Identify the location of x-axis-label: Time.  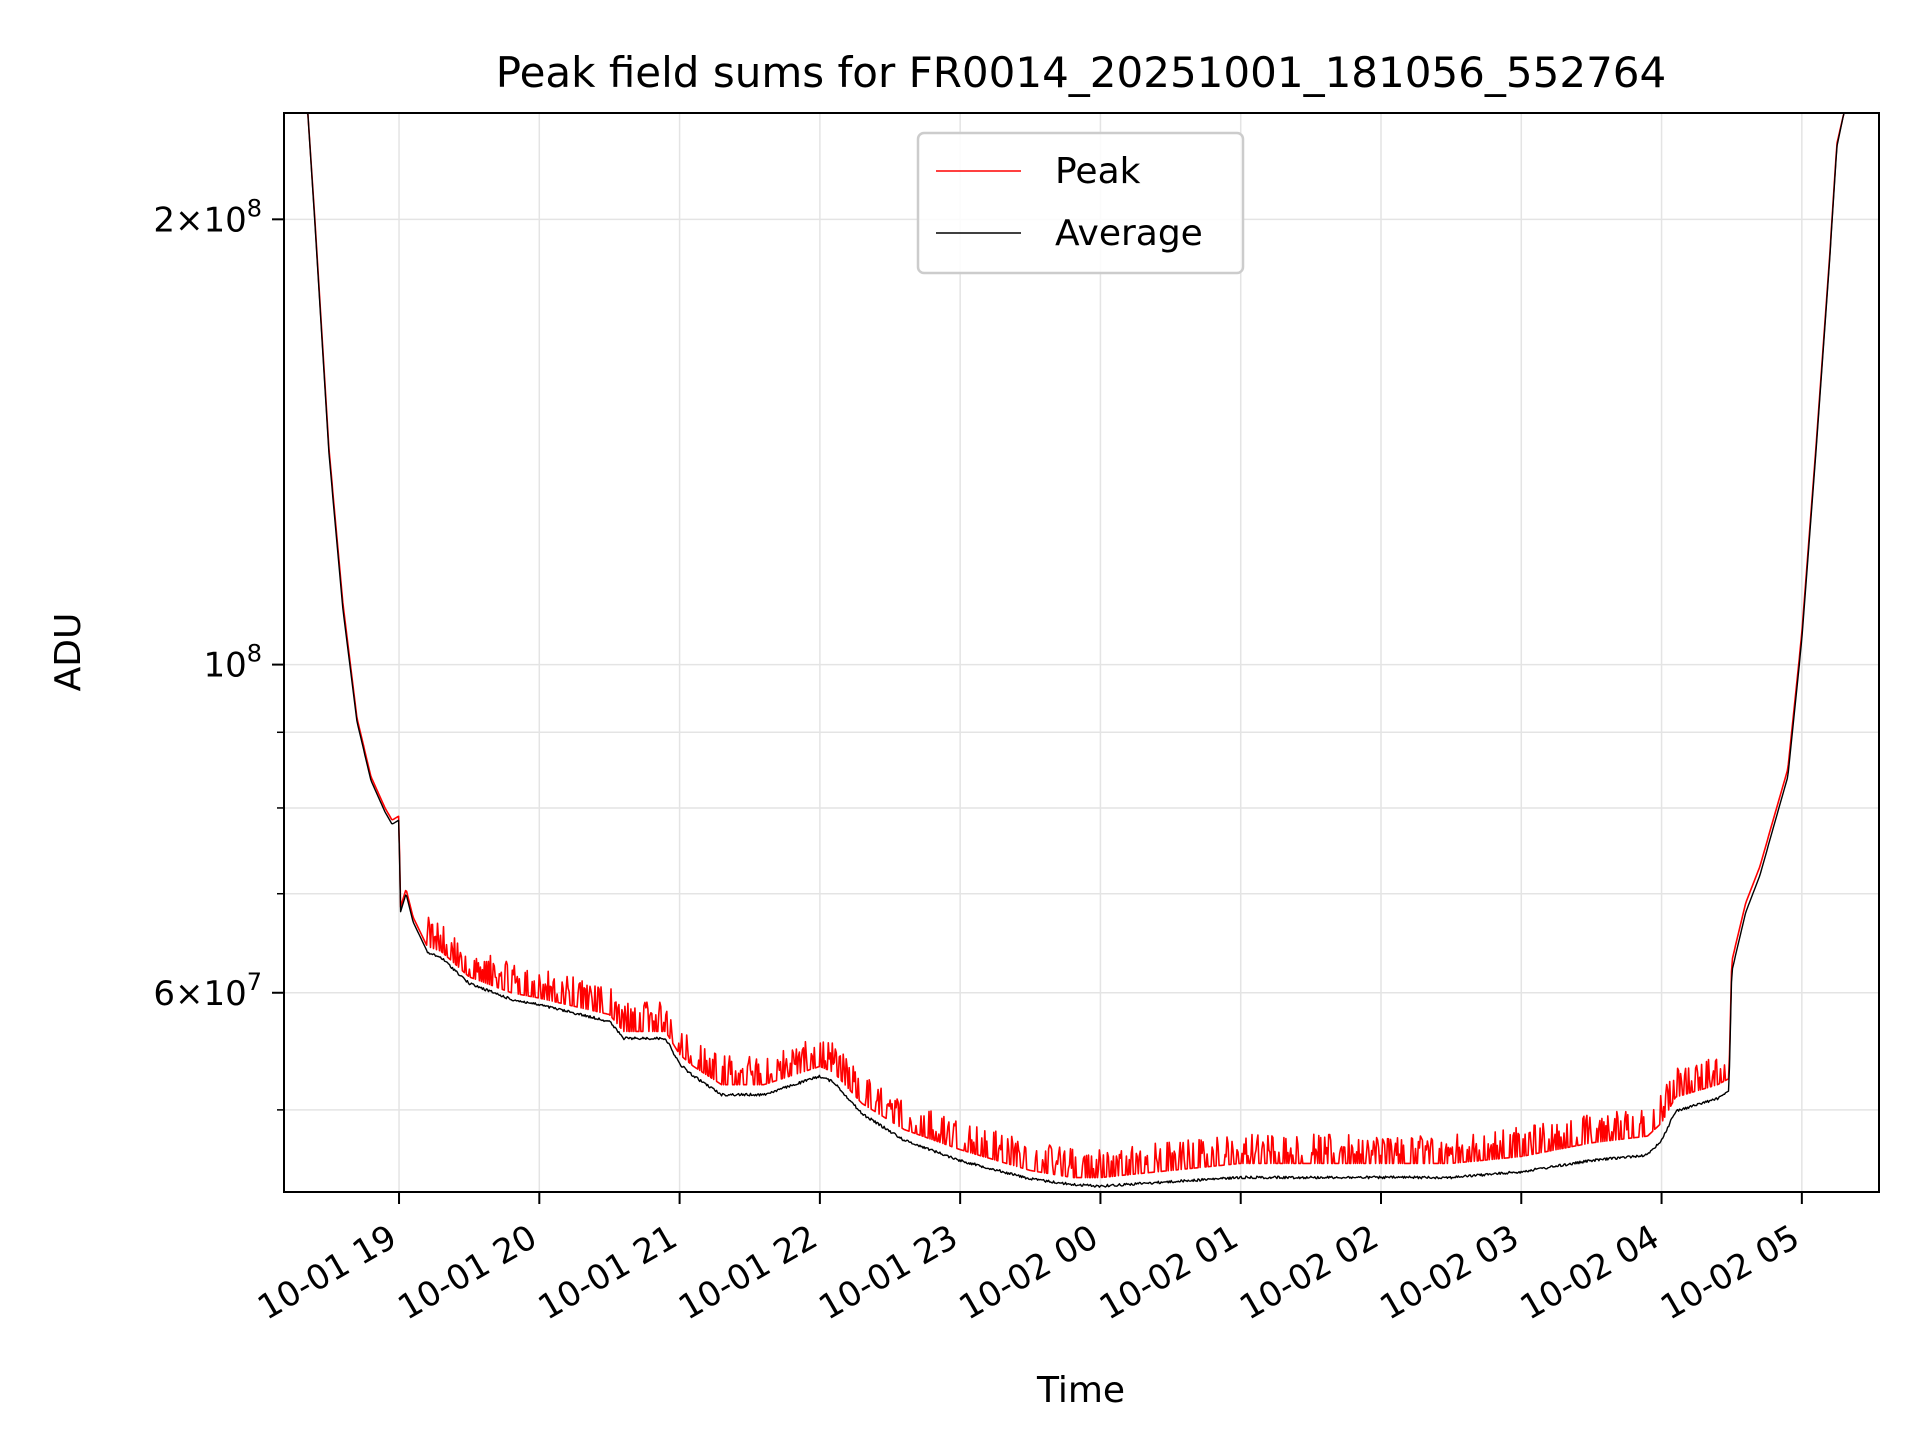
(1080, 1390).